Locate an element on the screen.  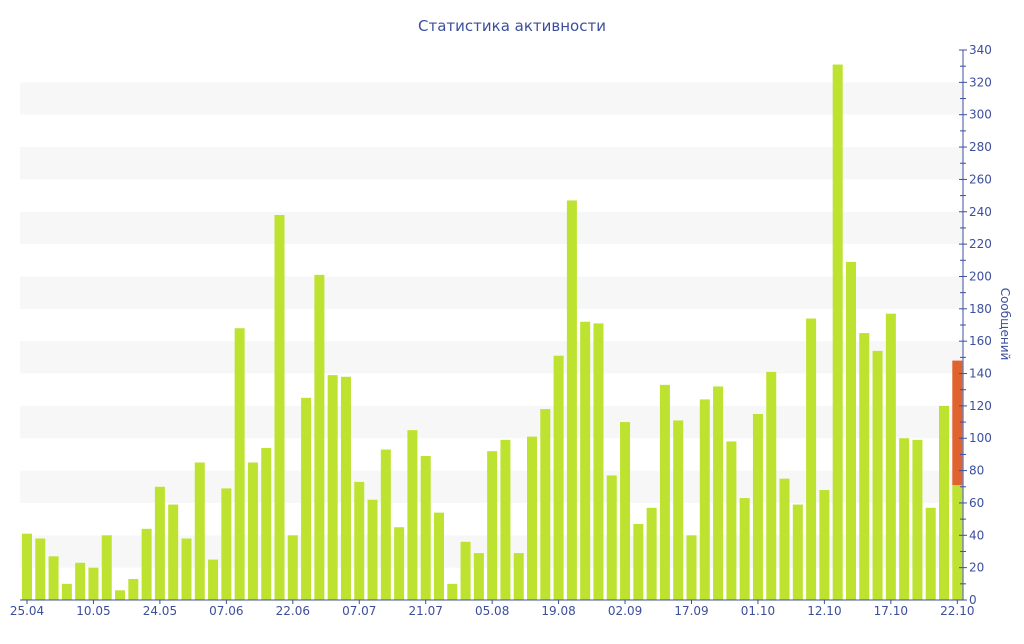
y-tick-label: 340 is located at coordinates (980, 50).